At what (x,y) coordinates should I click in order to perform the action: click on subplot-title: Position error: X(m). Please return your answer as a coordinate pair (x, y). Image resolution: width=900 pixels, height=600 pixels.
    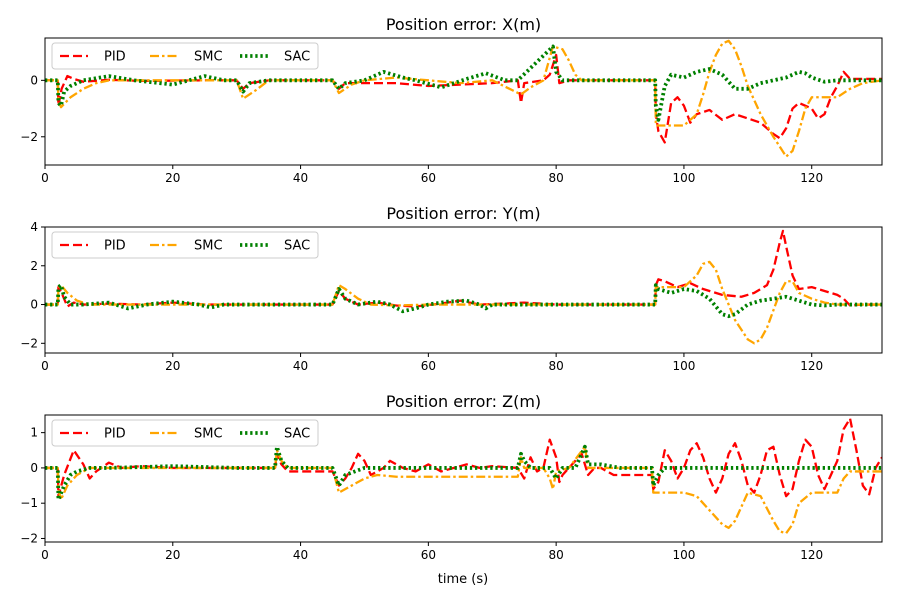
    Looking at the image, I should click on (463, 24).